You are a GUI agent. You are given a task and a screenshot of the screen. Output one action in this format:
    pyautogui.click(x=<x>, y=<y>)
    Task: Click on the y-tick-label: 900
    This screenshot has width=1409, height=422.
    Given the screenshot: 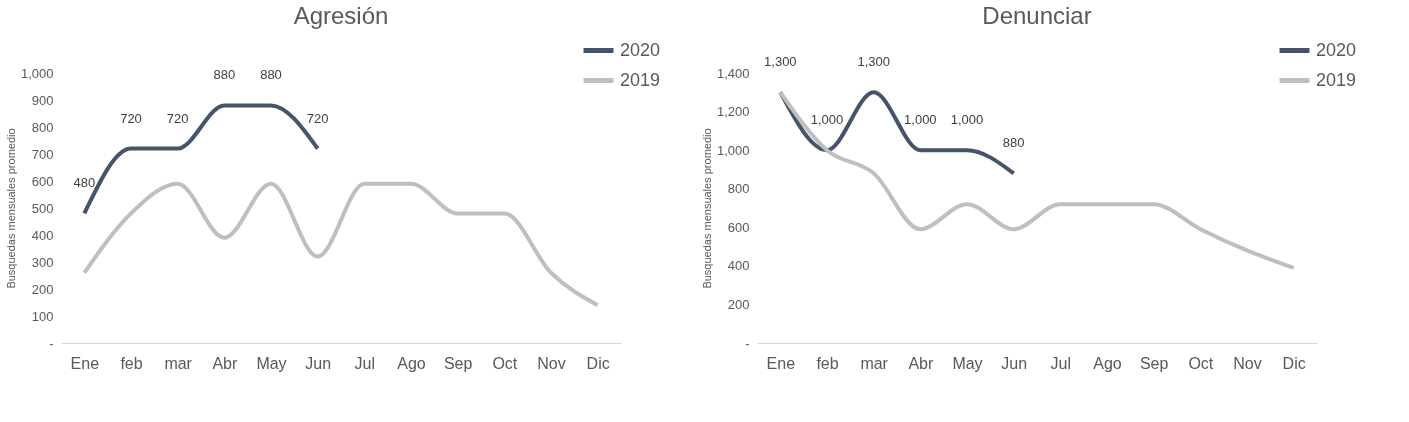 What is the action you would take?
    pyautogui.click(x=42, y=100)
    